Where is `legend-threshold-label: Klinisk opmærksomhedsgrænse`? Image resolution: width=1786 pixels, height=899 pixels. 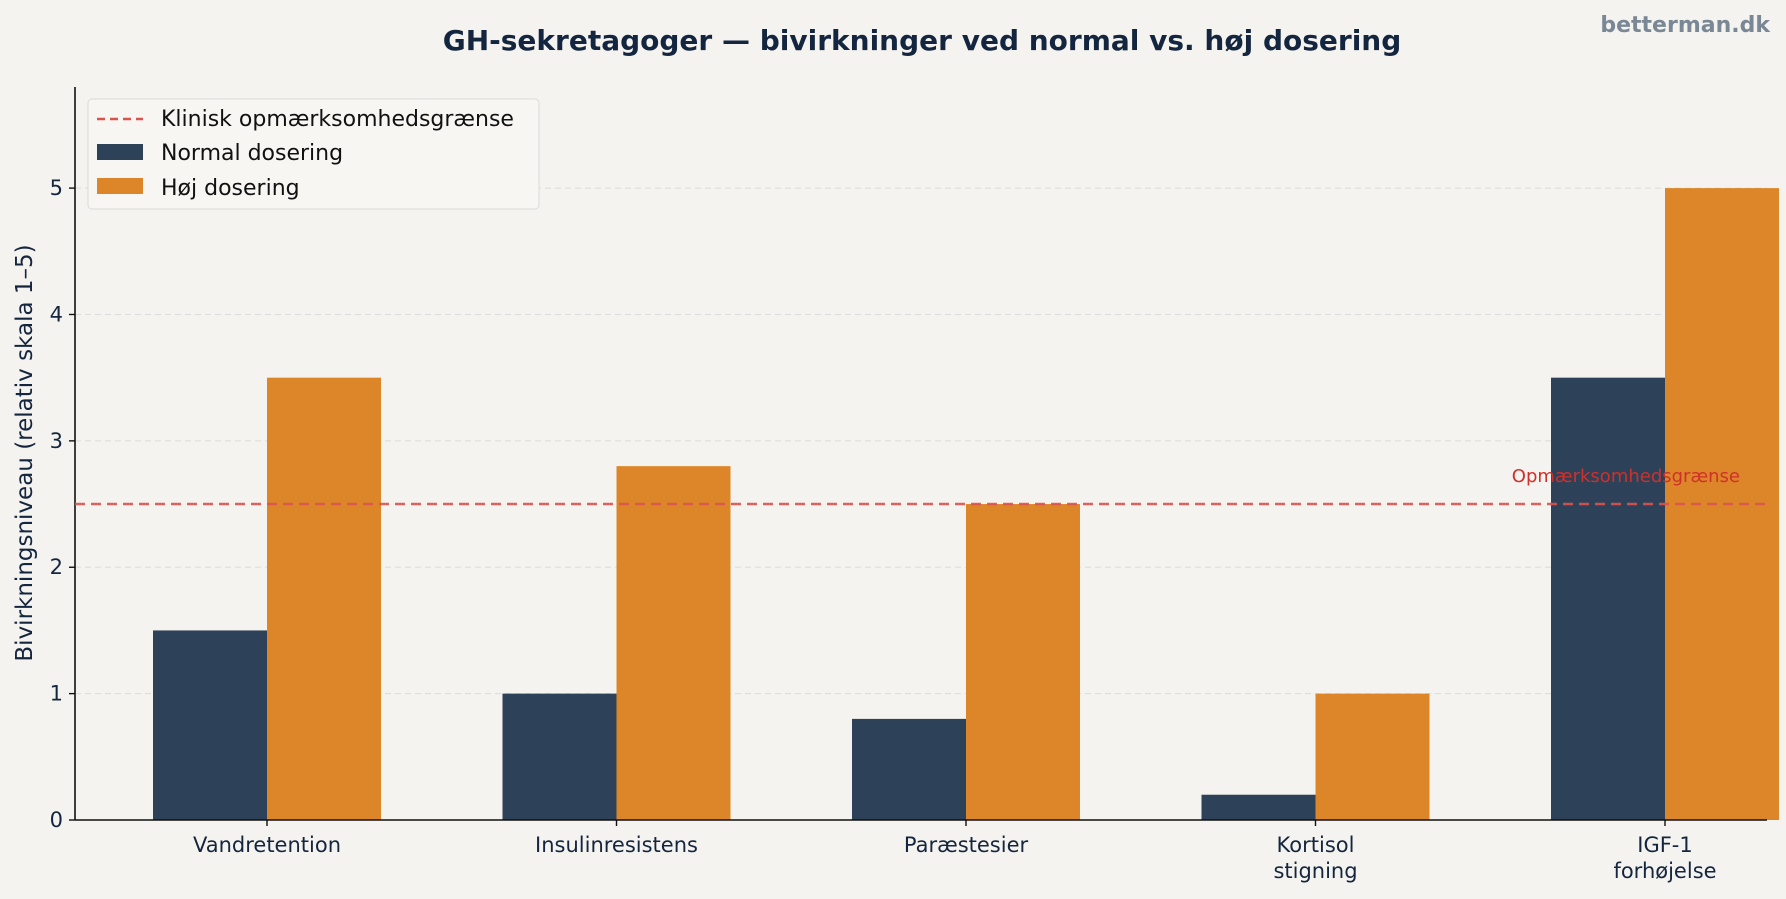 legend-threshold-label: Klinisk opmærksomhedsgrænse is located at coordinates (337, 119).